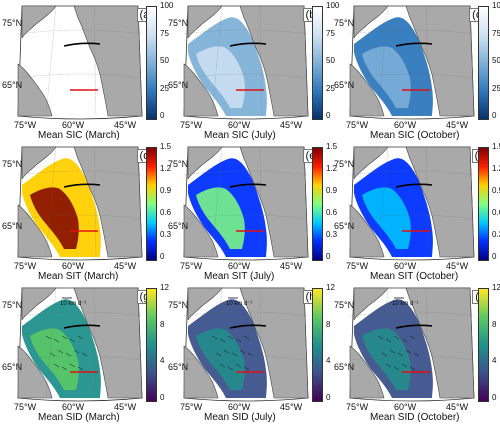 This screenshot has height=426, width=500. What do you see at coordinates (496, 212) in the screenshot?
I see `colorbar-tick-label: 0.6` at bounding box center [496, 212].